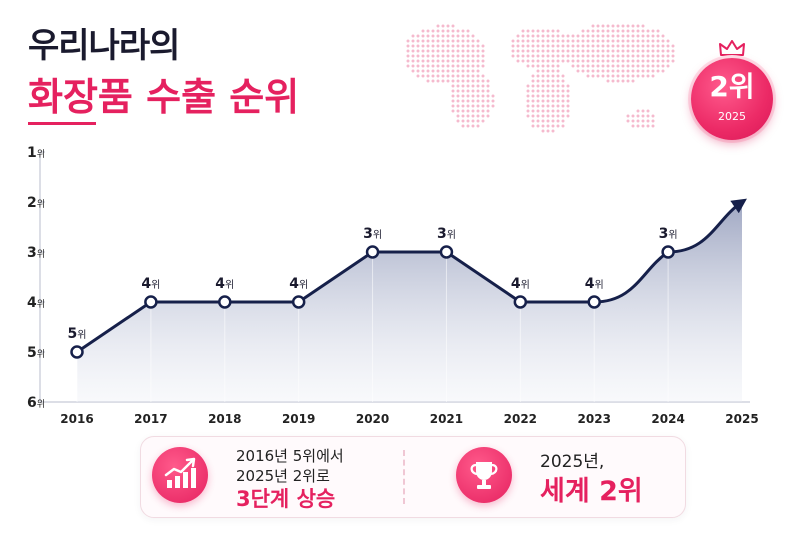 This screenshot has width=800, height=533. I want to click on point-label-2021: 3위, so click(446, 234).